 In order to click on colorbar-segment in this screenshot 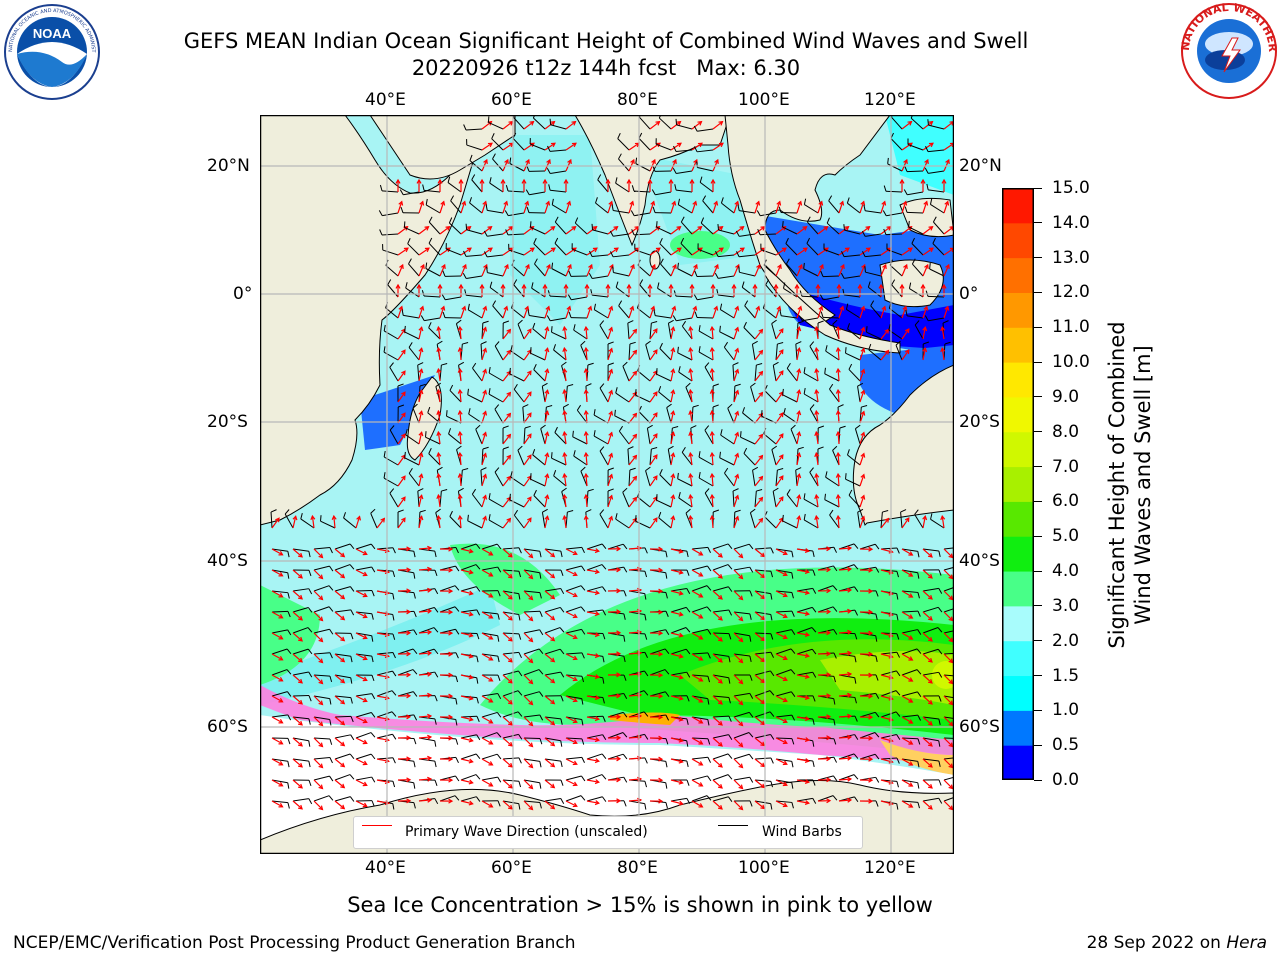, I will do `click(1018, 658)`.